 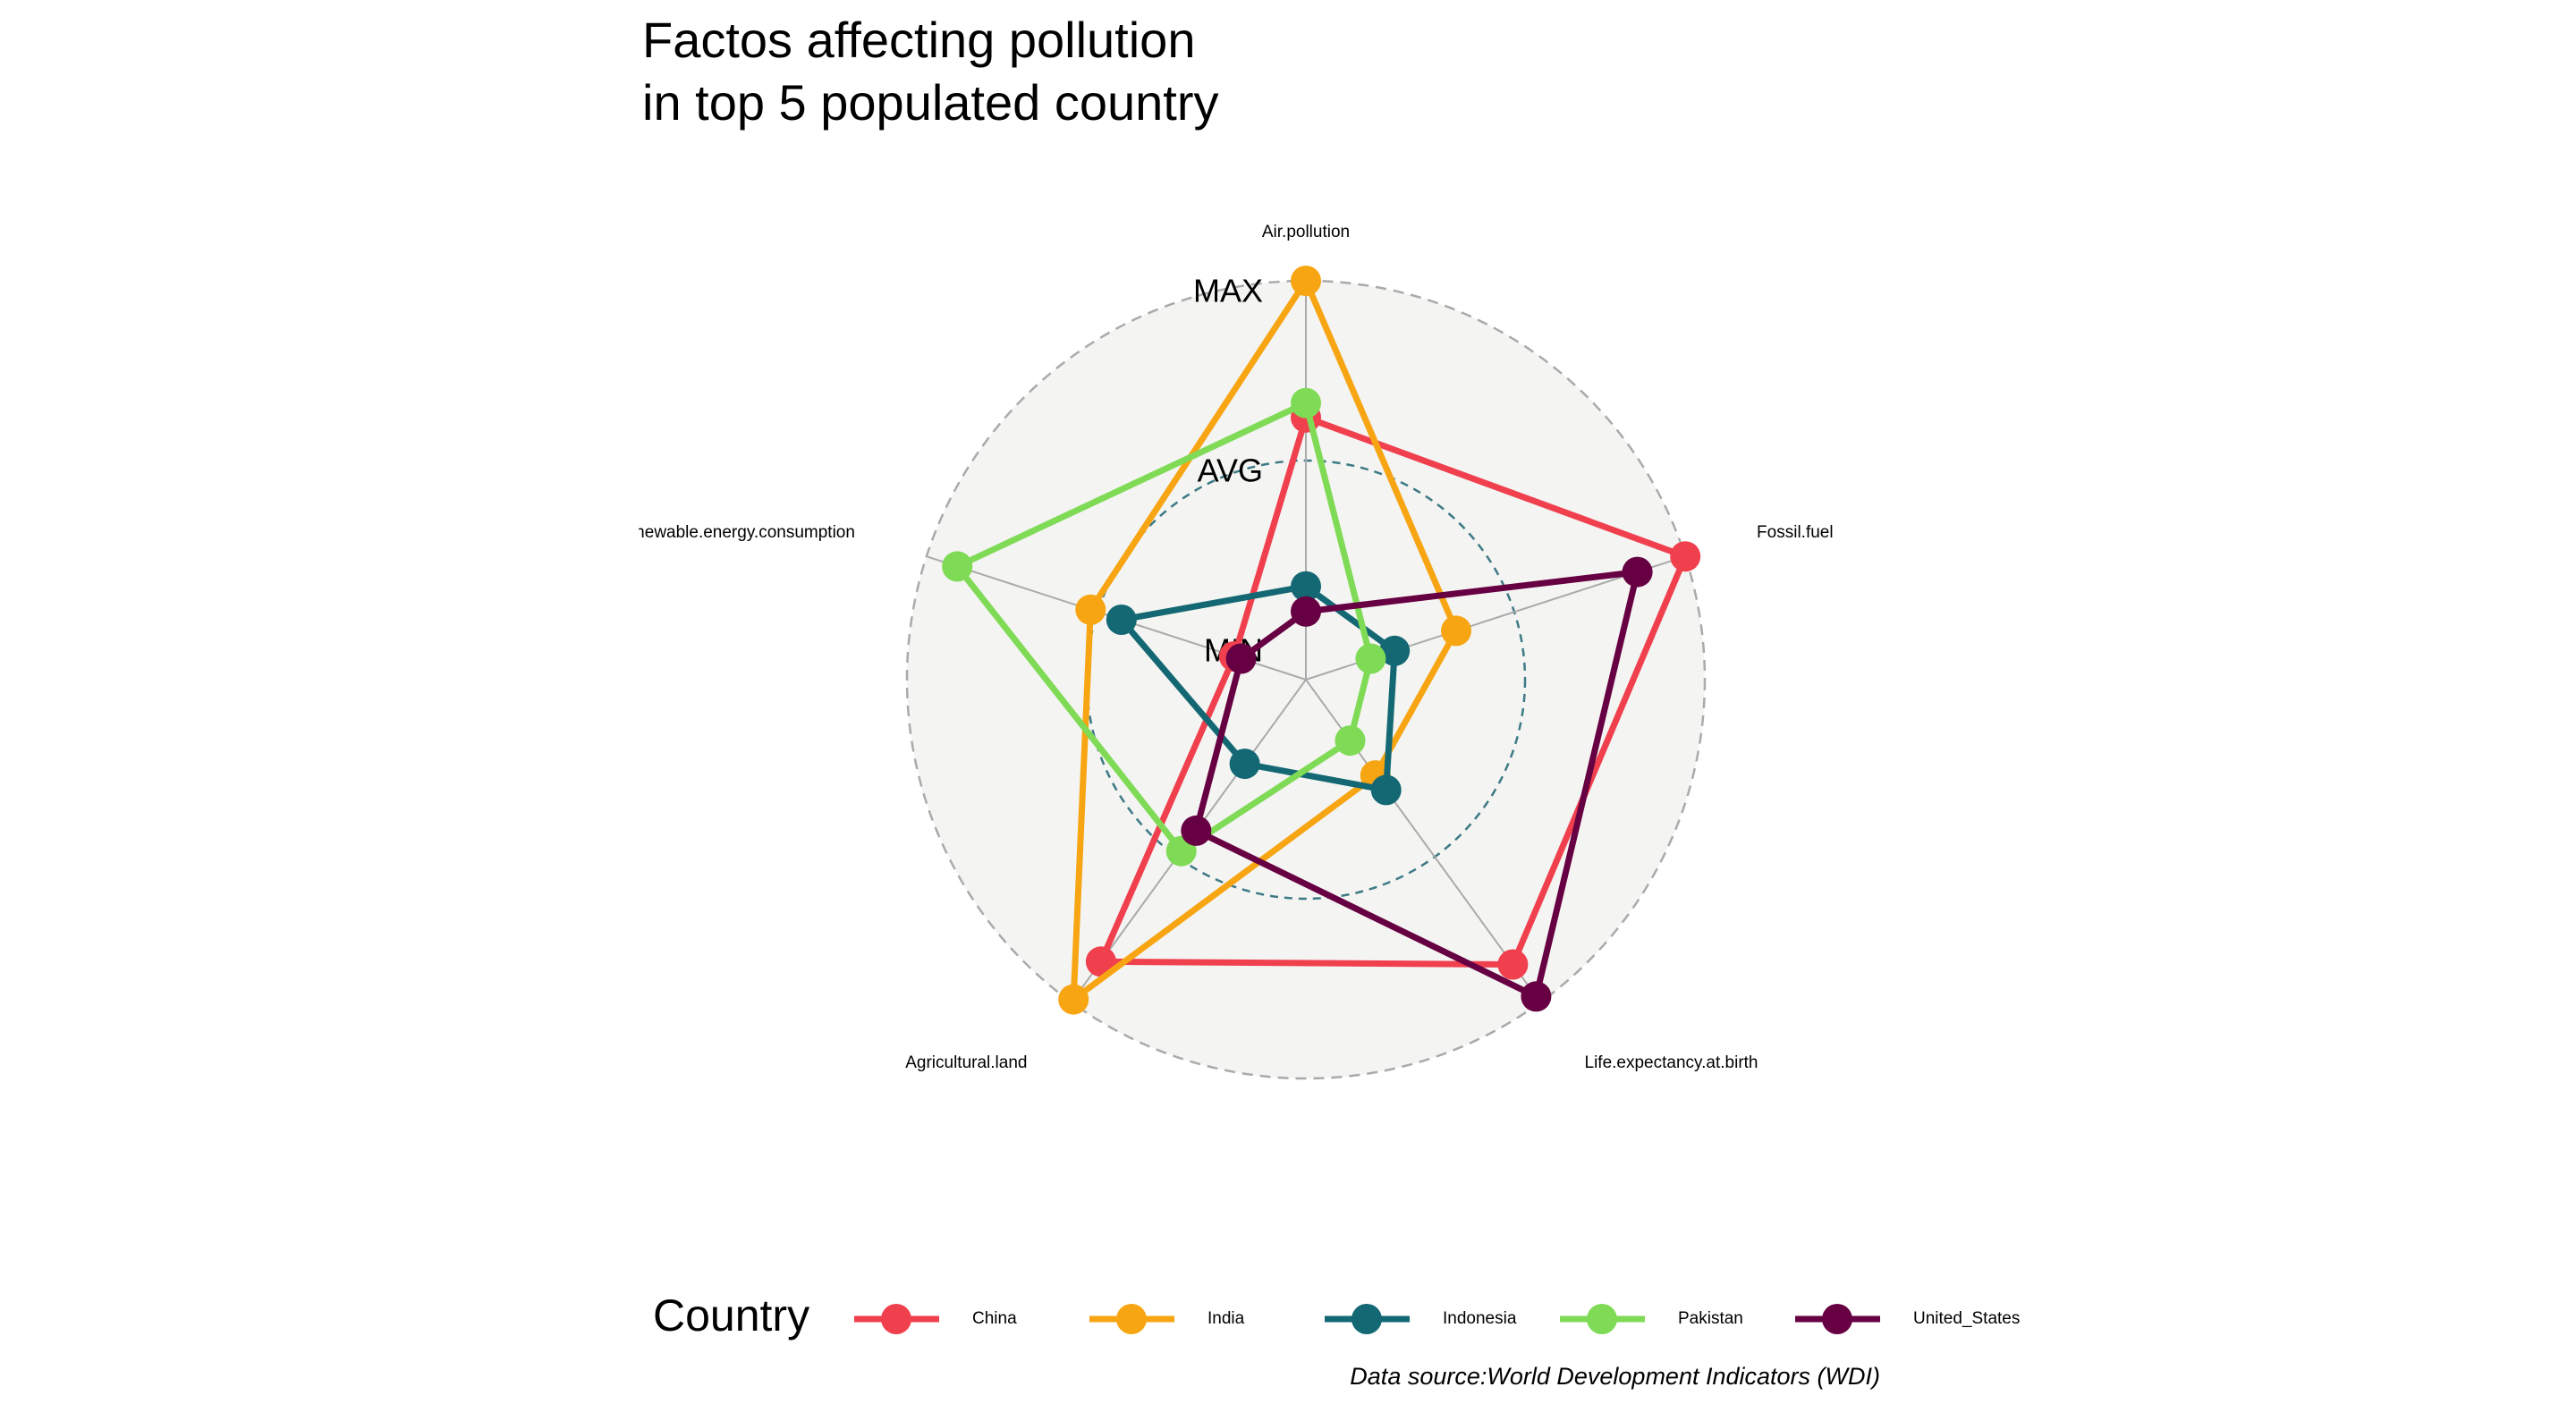 What do you see at coordinates (1421, 1319) in the screenshot?
I see `legend-item-indonesia: Indonesia` at bounding box center [1421, 1319].